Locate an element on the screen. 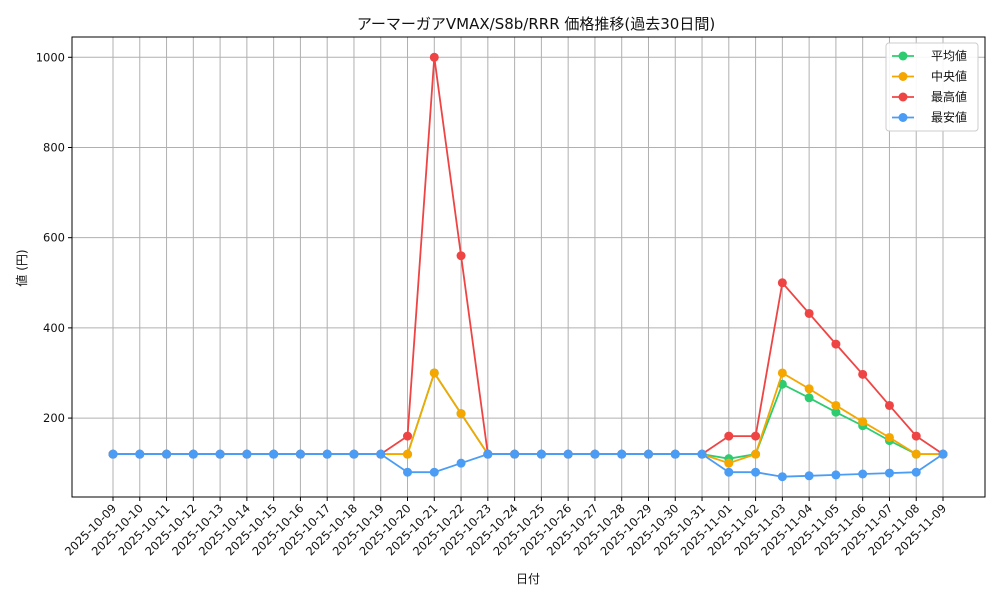  y-tick-label: 400 is located at coordinates (54, 328).